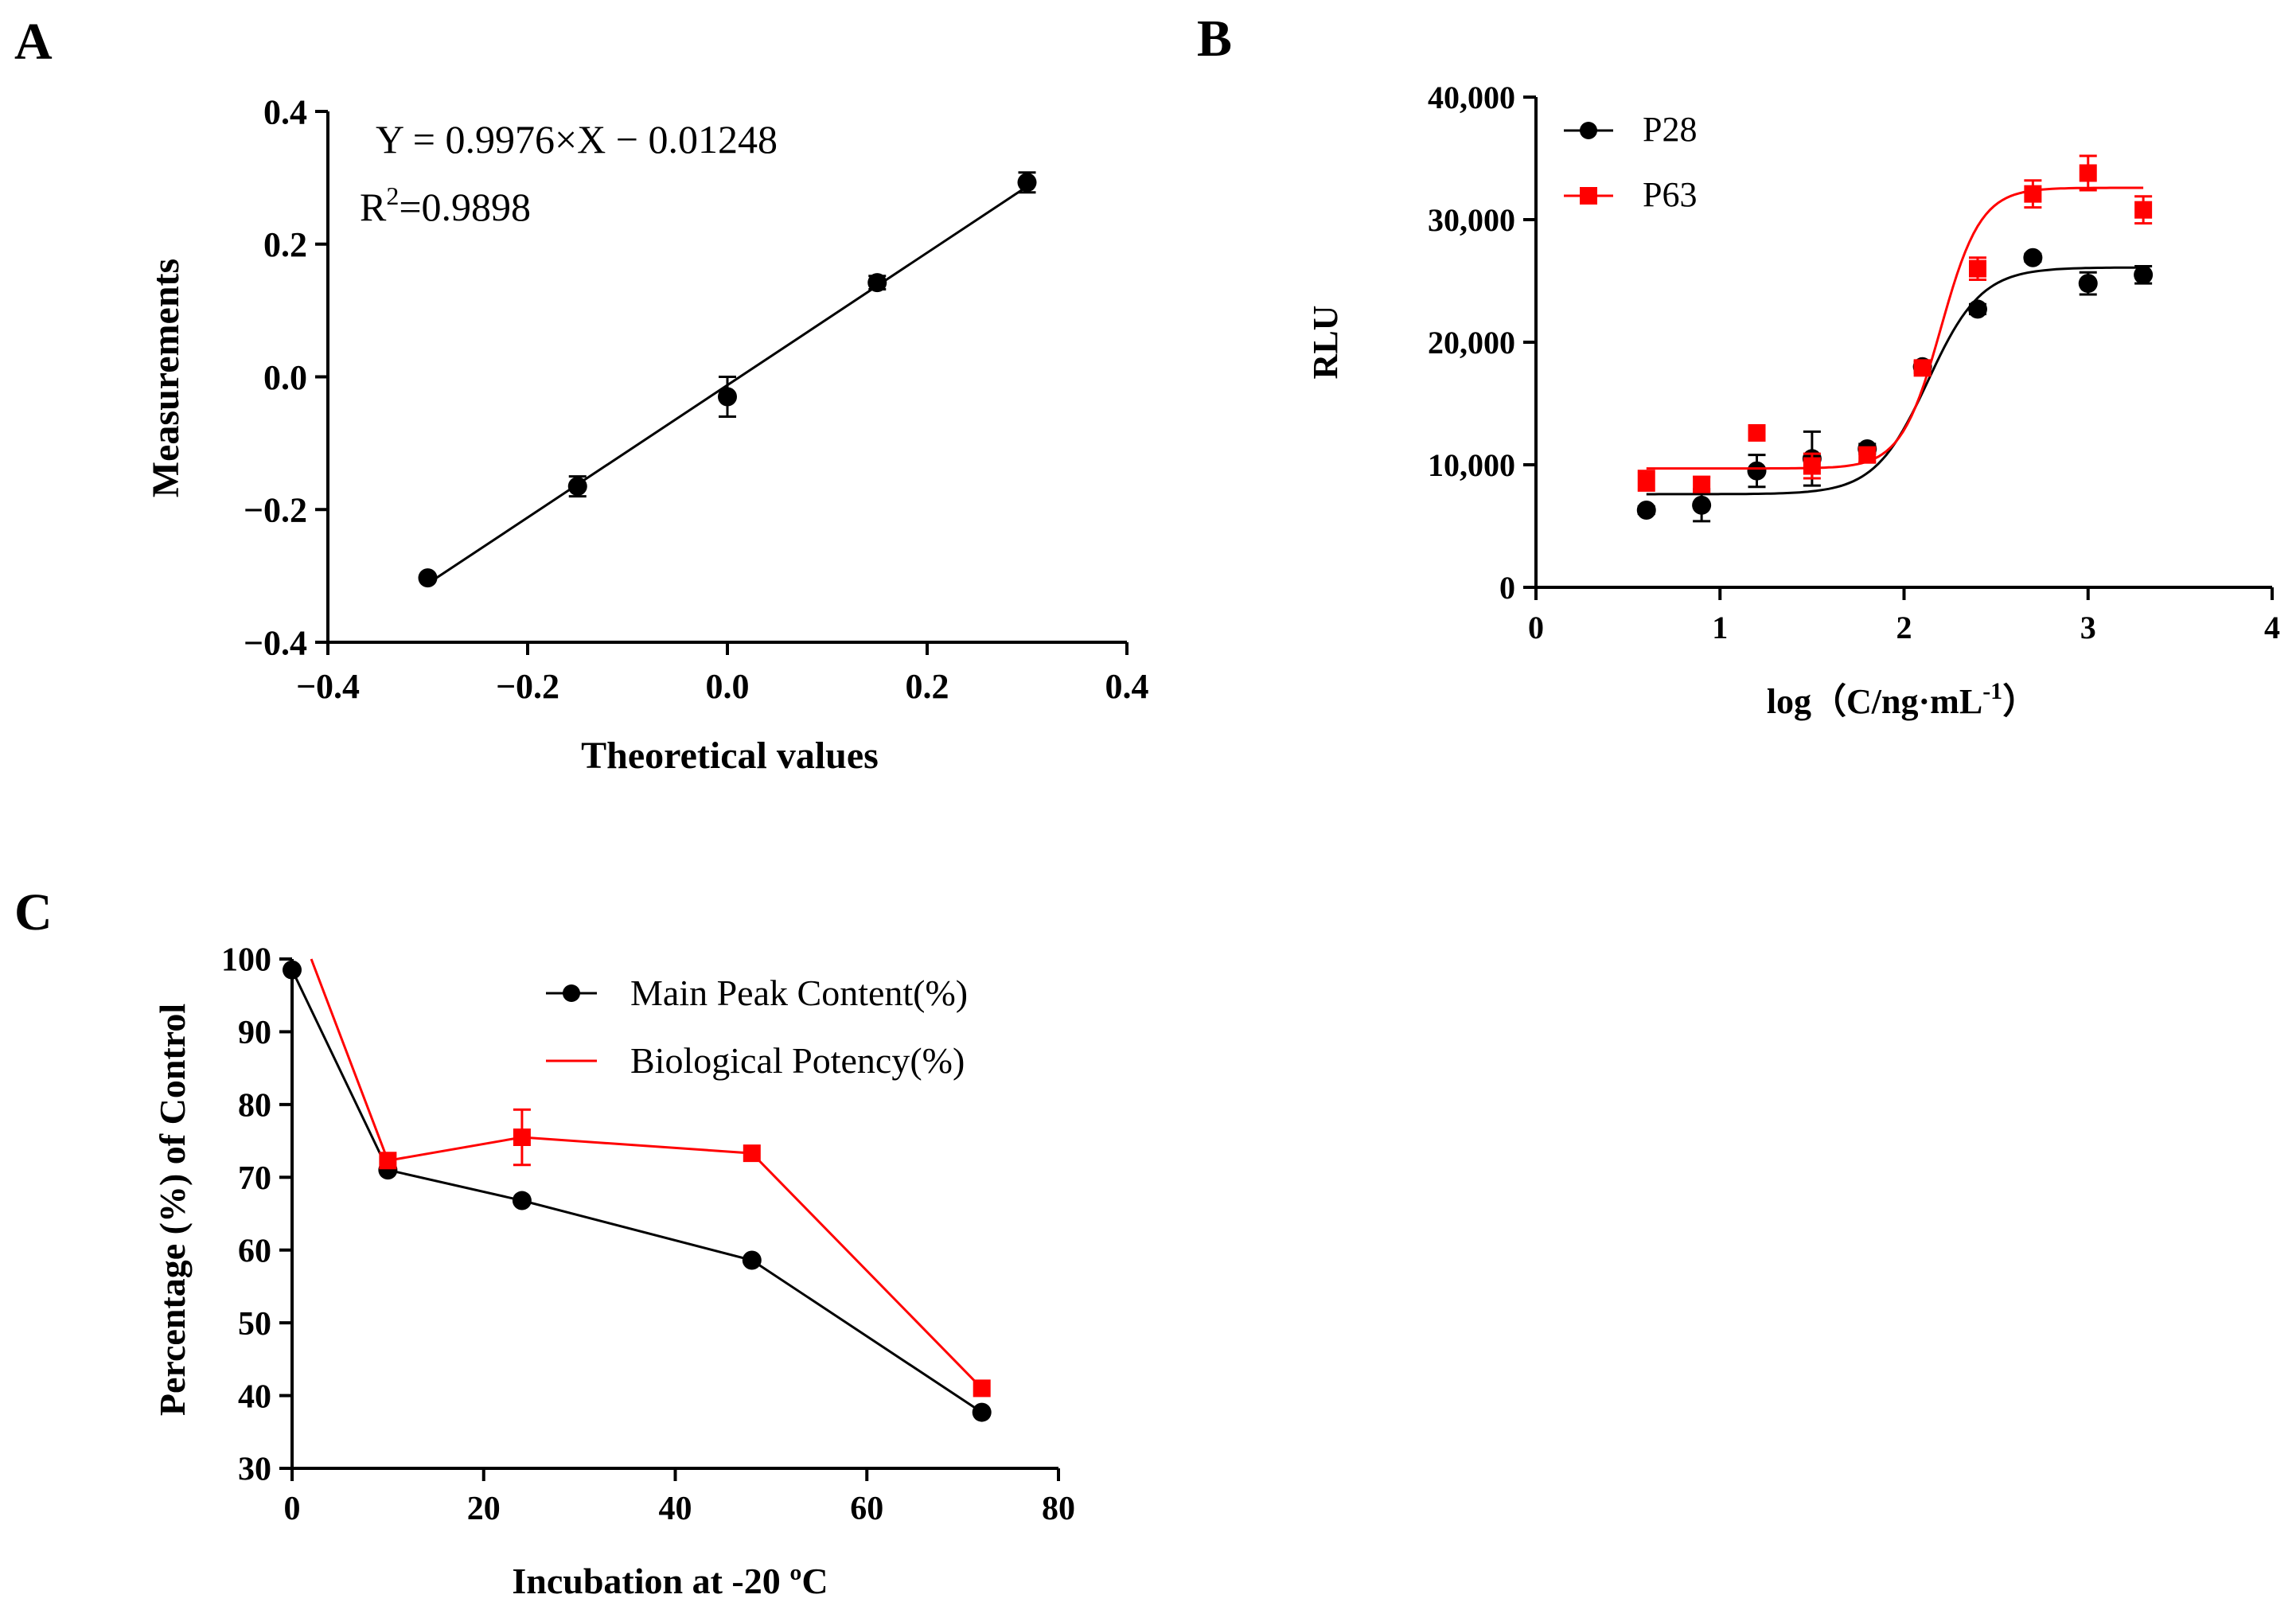 This screenshot has height=1610, width=2296. Describe the element at coordinates (328, 686) in the screenshot. I see `x-tick-label: −0.4` at that location.